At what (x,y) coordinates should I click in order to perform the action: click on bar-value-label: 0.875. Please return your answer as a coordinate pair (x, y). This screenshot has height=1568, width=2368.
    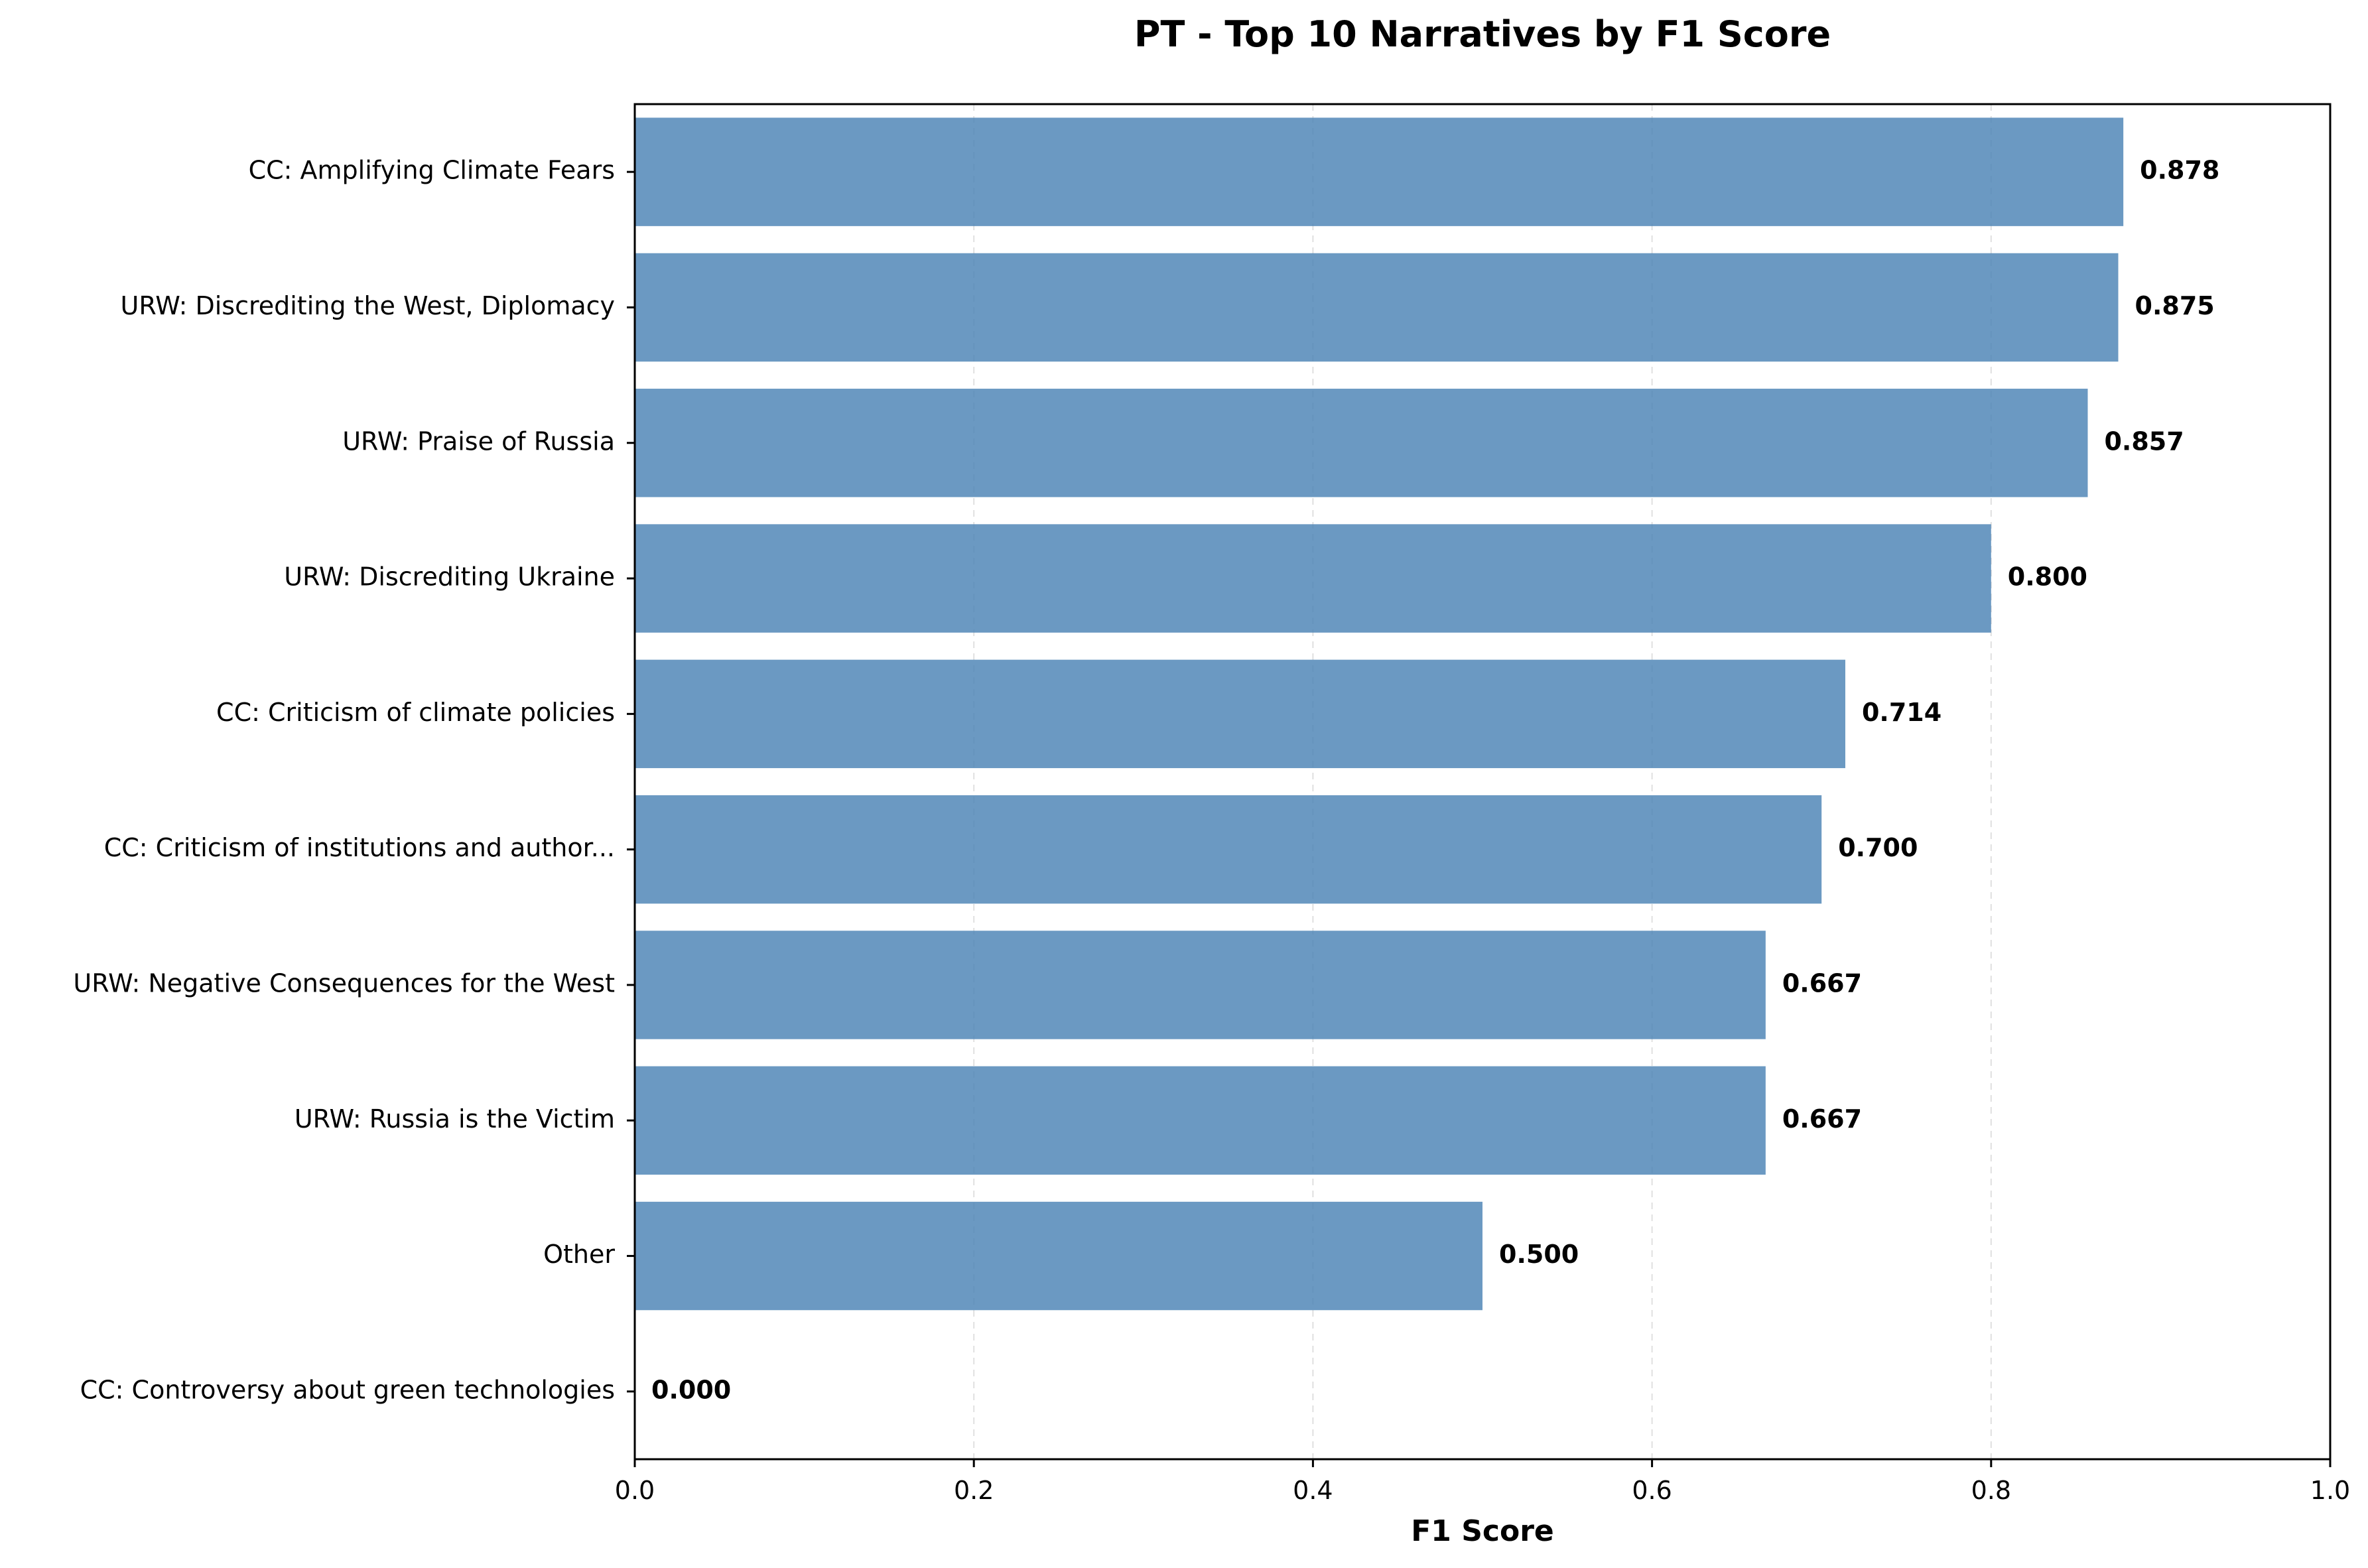
    Looking at the image, I should click on (2175, 305).